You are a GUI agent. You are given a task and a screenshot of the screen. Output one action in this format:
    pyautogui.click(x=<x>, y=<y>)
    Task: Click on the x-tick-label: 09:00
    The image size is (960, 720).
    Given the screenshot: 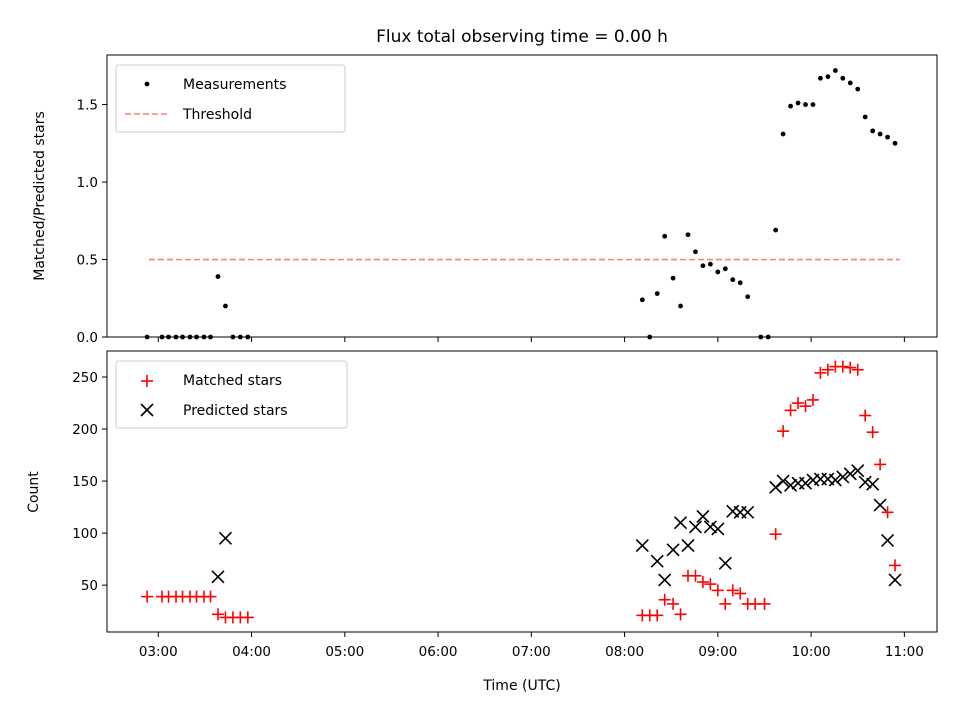 What is the action you would take?
    pyautogui.click(x=717, y=652)
    